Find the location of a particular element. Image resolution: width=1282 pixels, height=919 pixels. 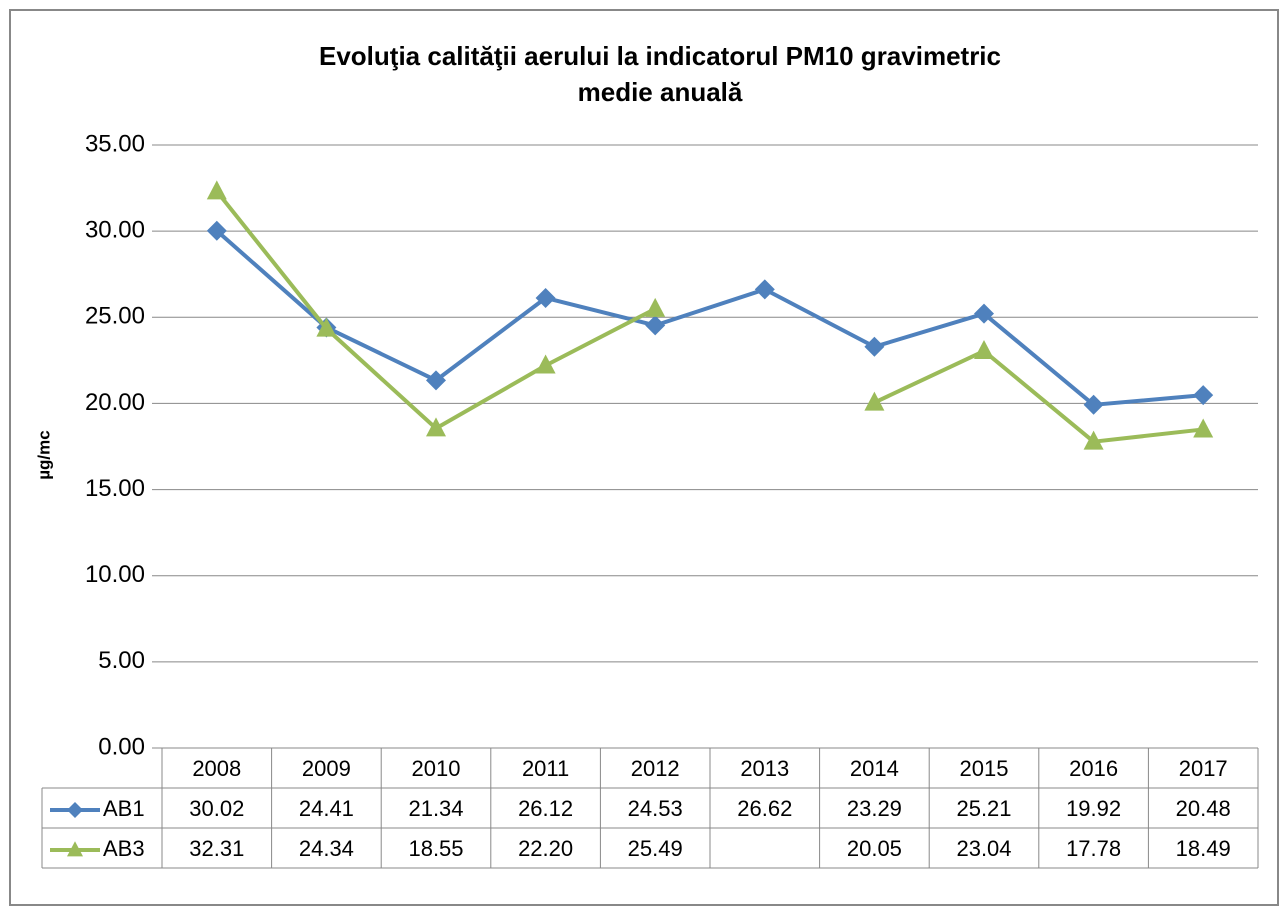

table-value: 23.04 is located at coordinates (983, 848).